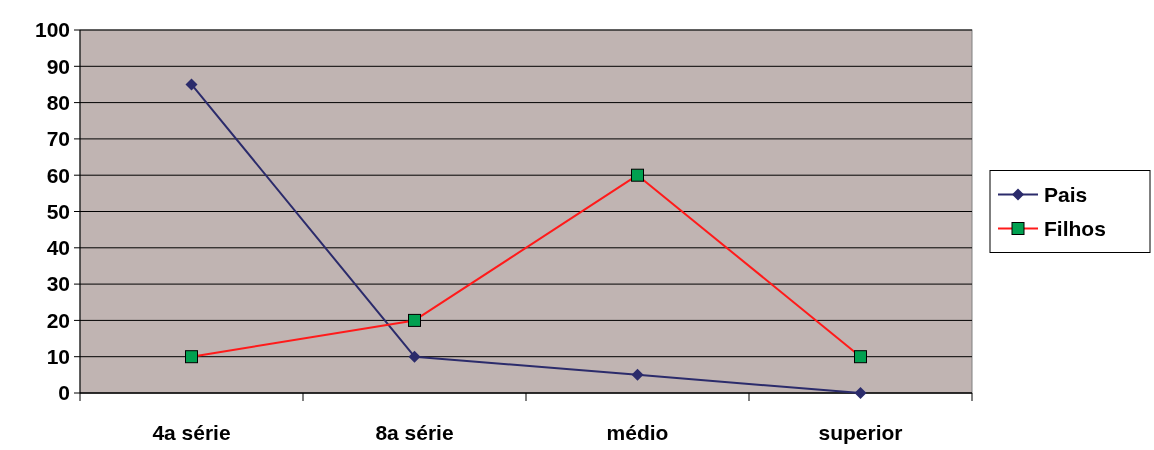 This screenshot has height=450, width=1154. What do you see at coordinates (414, 432) in the screenshot?
I see `x-tick-label: 8a série` at bounding box center [414, 432].